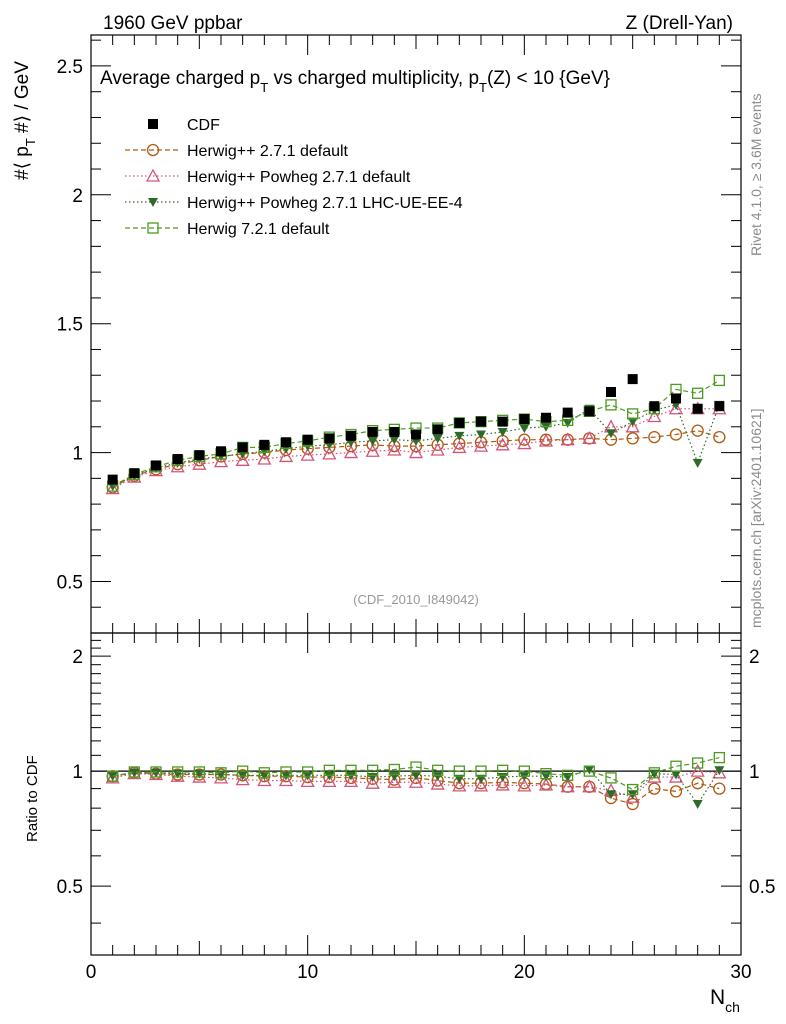  What do you see at coordinates (732, 1007) in the screenshot?
I see `x-axis-label-sub: ch` at bounding box center [732, 1007].